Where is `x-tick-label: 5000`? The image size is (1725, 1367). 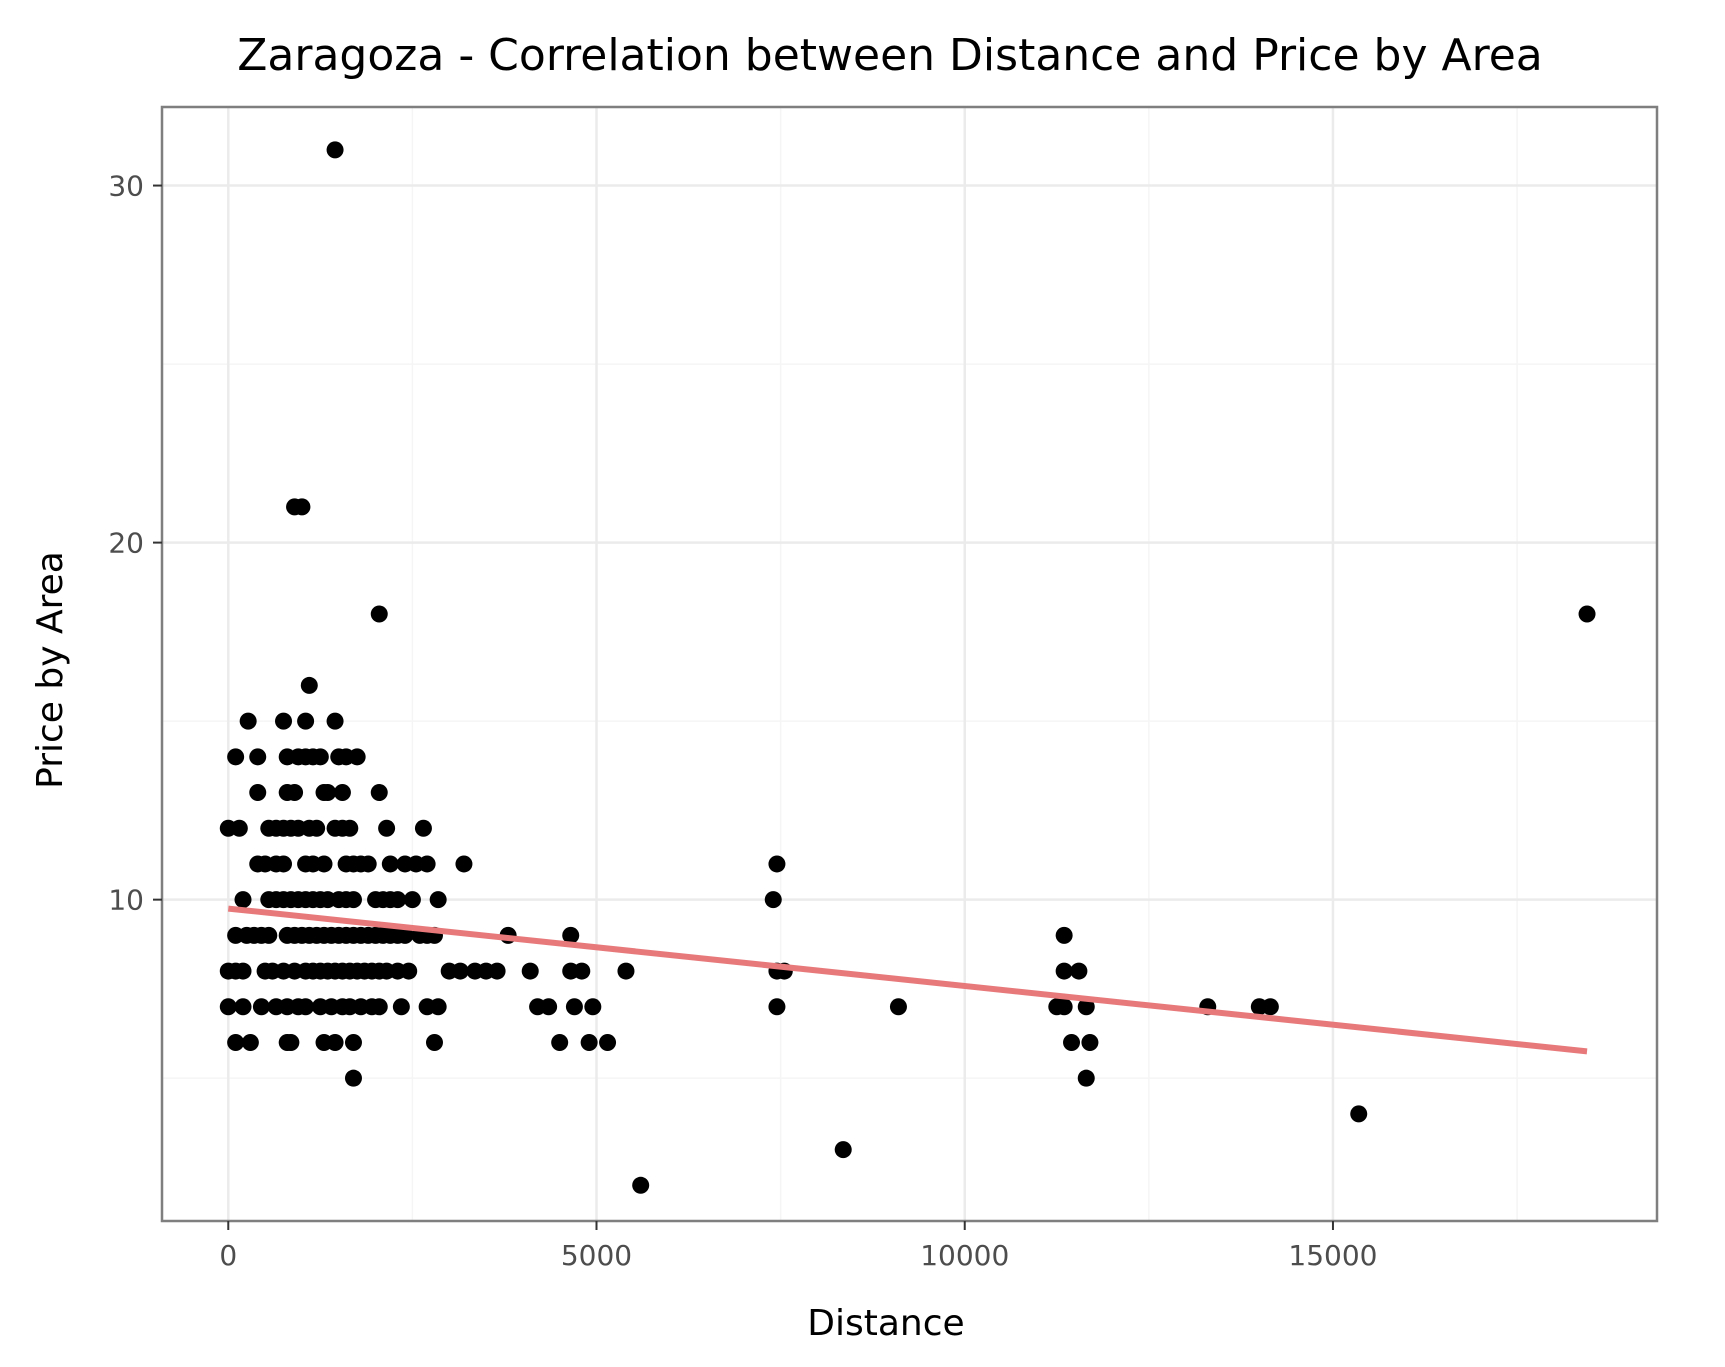
x-tick-label: 5000 is located at coordinates (596, 1255).